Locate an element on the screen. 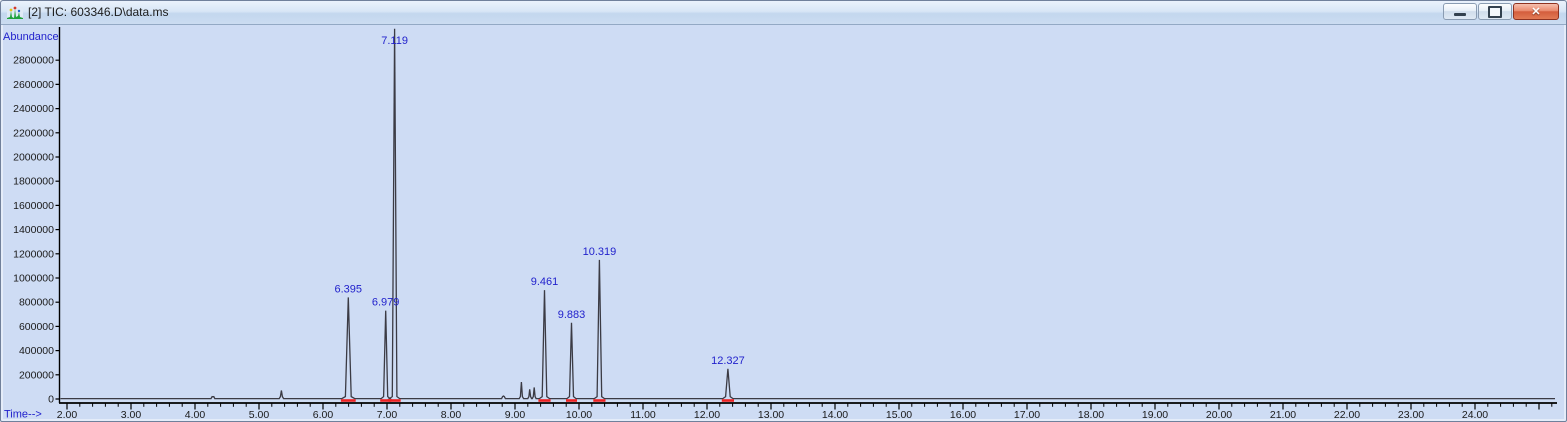  x-tick-label: 2.00 is located at coordinates (67, 415).